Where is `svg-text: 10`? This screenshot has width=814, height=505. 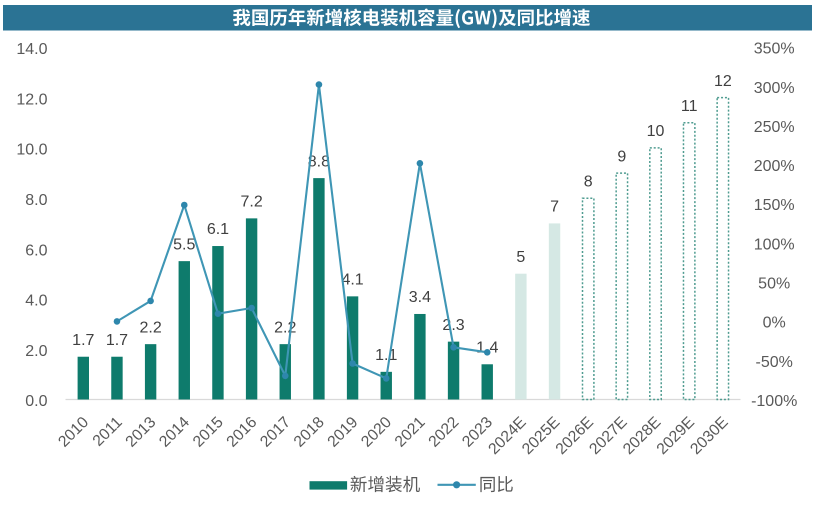 svg-text: 10 is located at coordinates (656, 131).